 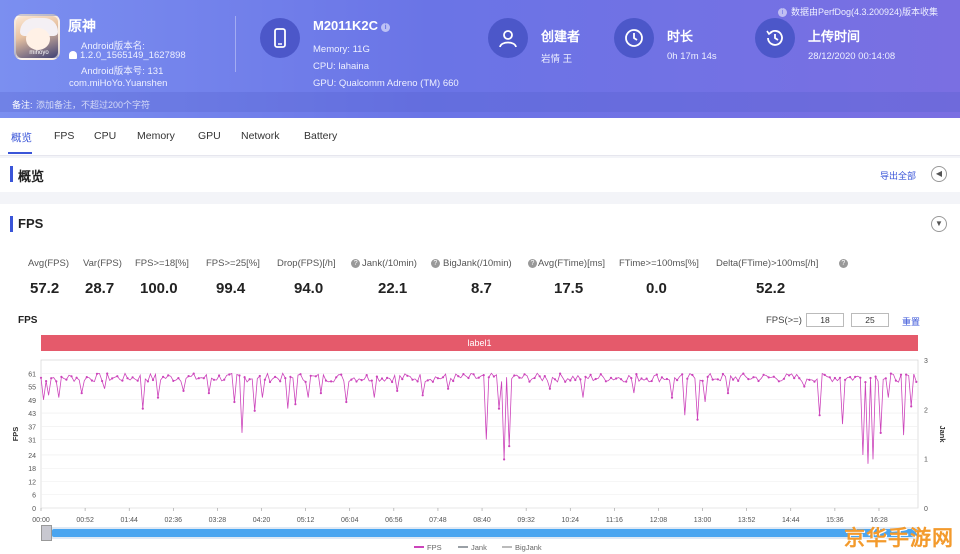 What do you see at coordinates (386, 83) in the screenshot?
I see `device-gpu: GPU: Qualcomm Adreno (TM) 660` at bounding box center [386, 83].